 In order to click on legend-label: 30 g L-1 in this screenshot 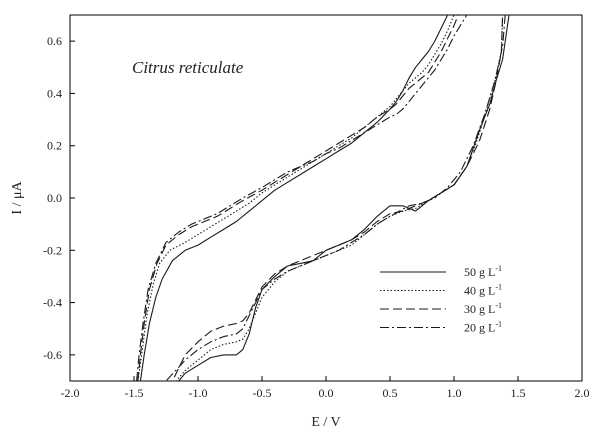, I will do `click(483, 308)`.